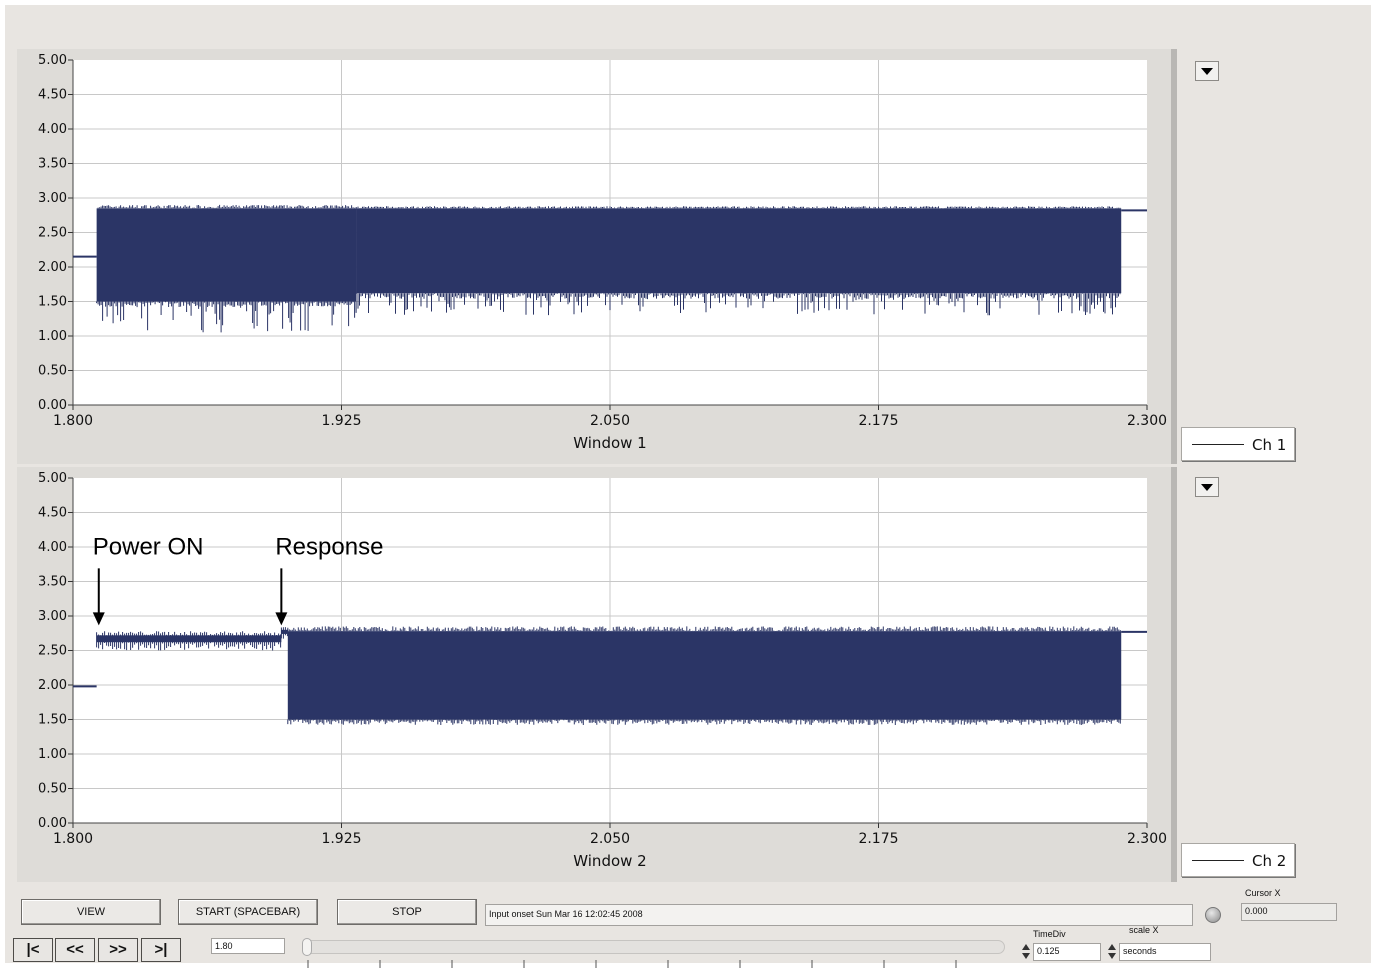 This screenshot has width=1378, height=968. I want to click on graph-1-menu-dropdown, so click(1207, 71).